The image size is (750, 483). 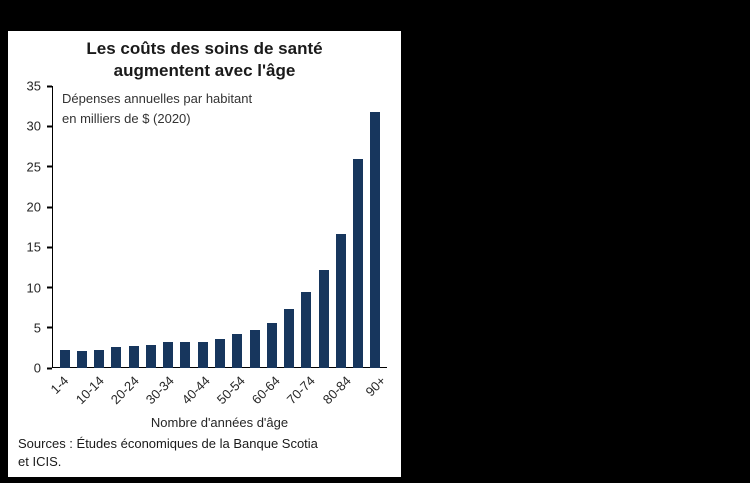 What do you see at coordinates (160, 390) in the screenshot?
I see `x-tick-label: 30-34` at bounding box center [160, 390].